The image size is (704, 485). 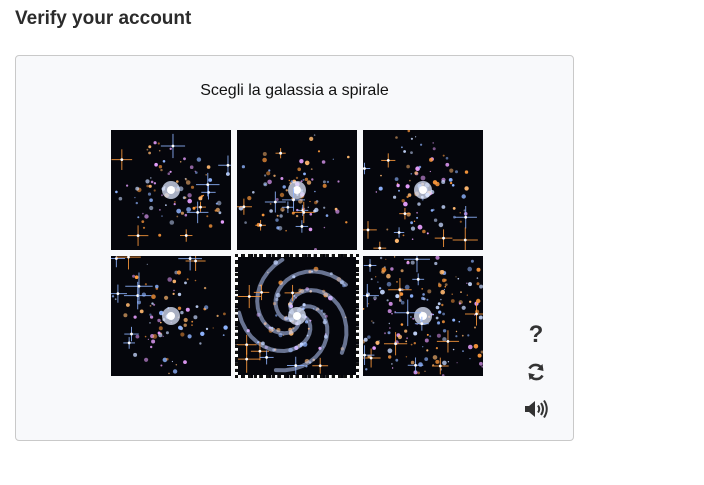 I want to click on refresh-icon, so click(x=536, y=372).